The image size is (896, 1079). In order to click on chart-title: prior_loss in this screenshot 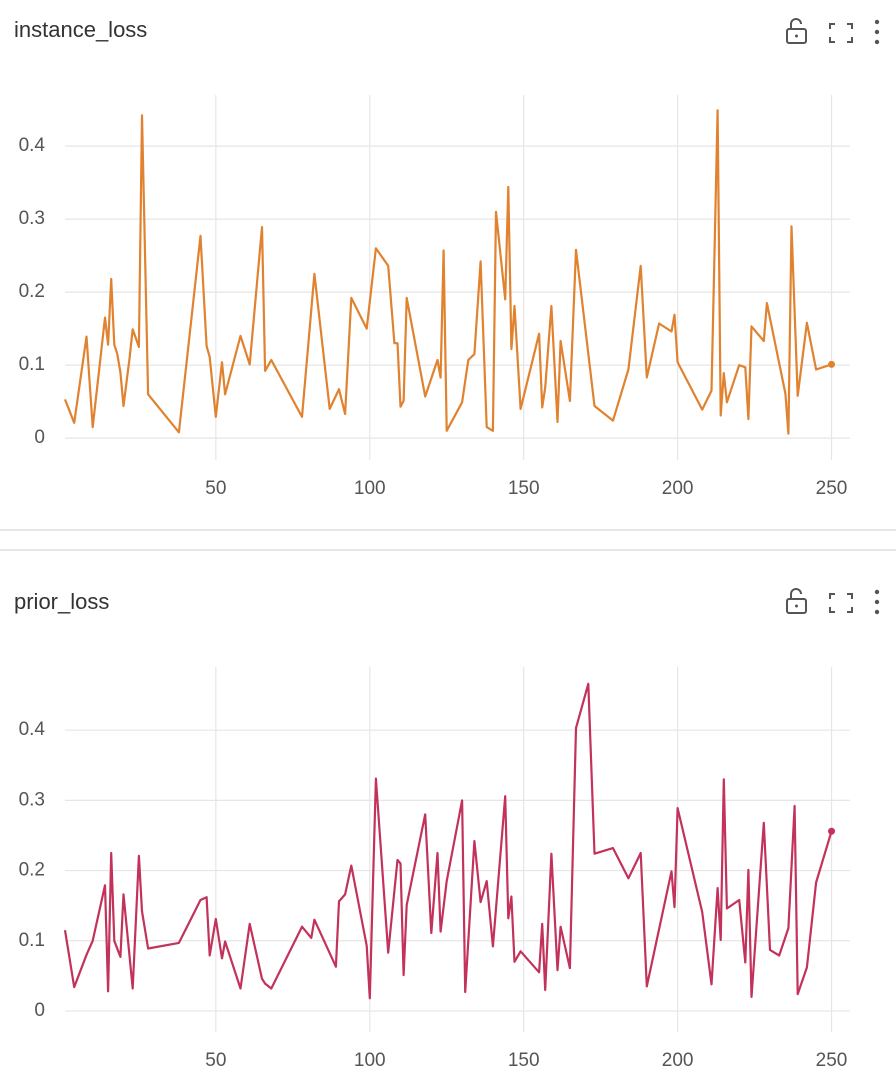, I will do `click(61, 601)`.